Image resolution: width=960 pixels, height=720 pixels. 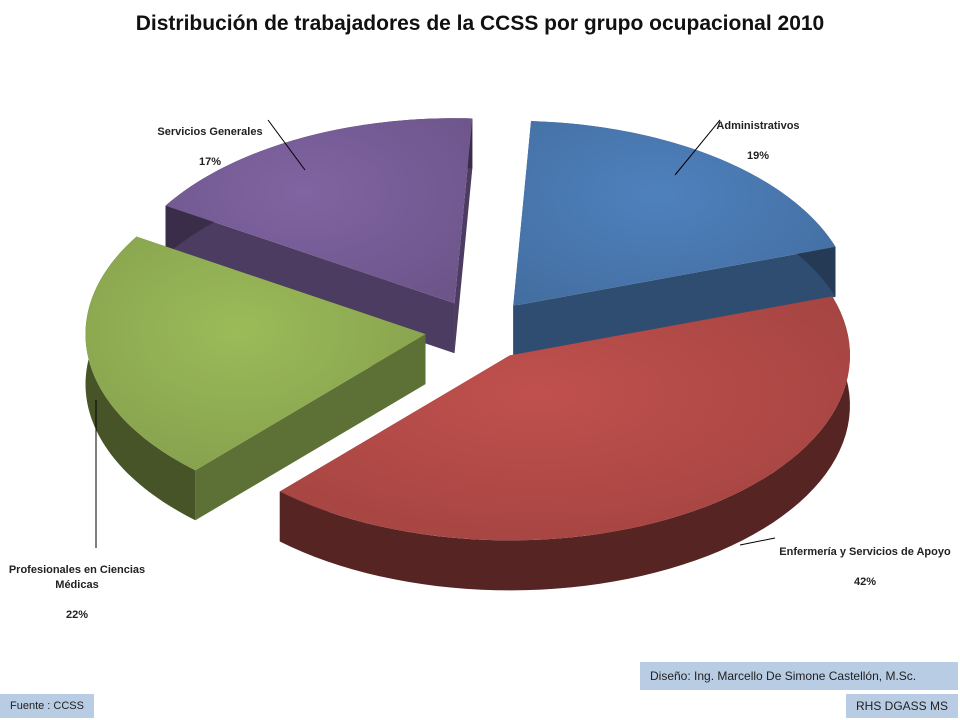 I want to click on slice-label-name: Servicios Generales, so click(x=210, y=132).